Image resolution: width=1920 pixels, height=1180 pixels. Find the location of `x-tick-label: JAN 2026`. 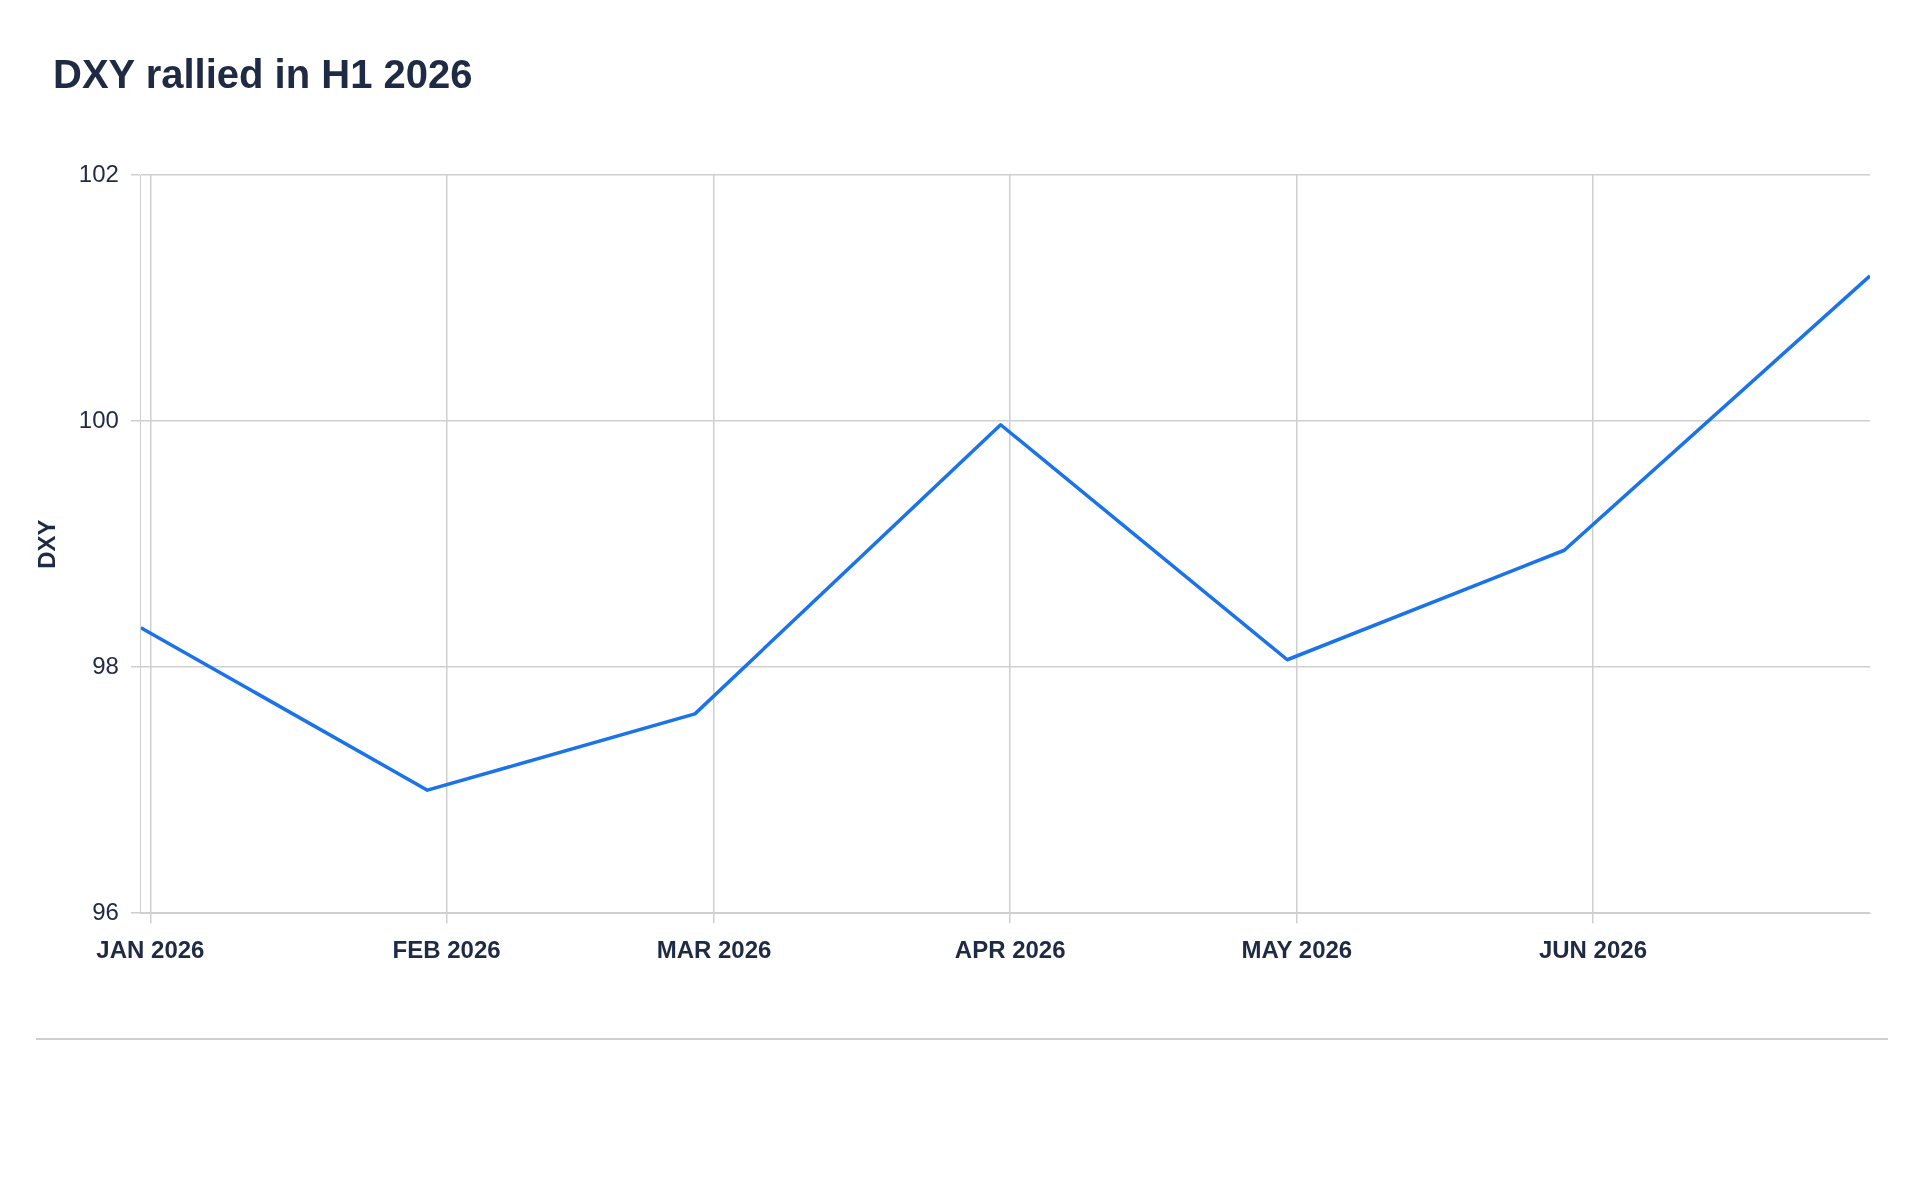

x-tick-label: JAN 2026 is located at coordinates (150, 950).